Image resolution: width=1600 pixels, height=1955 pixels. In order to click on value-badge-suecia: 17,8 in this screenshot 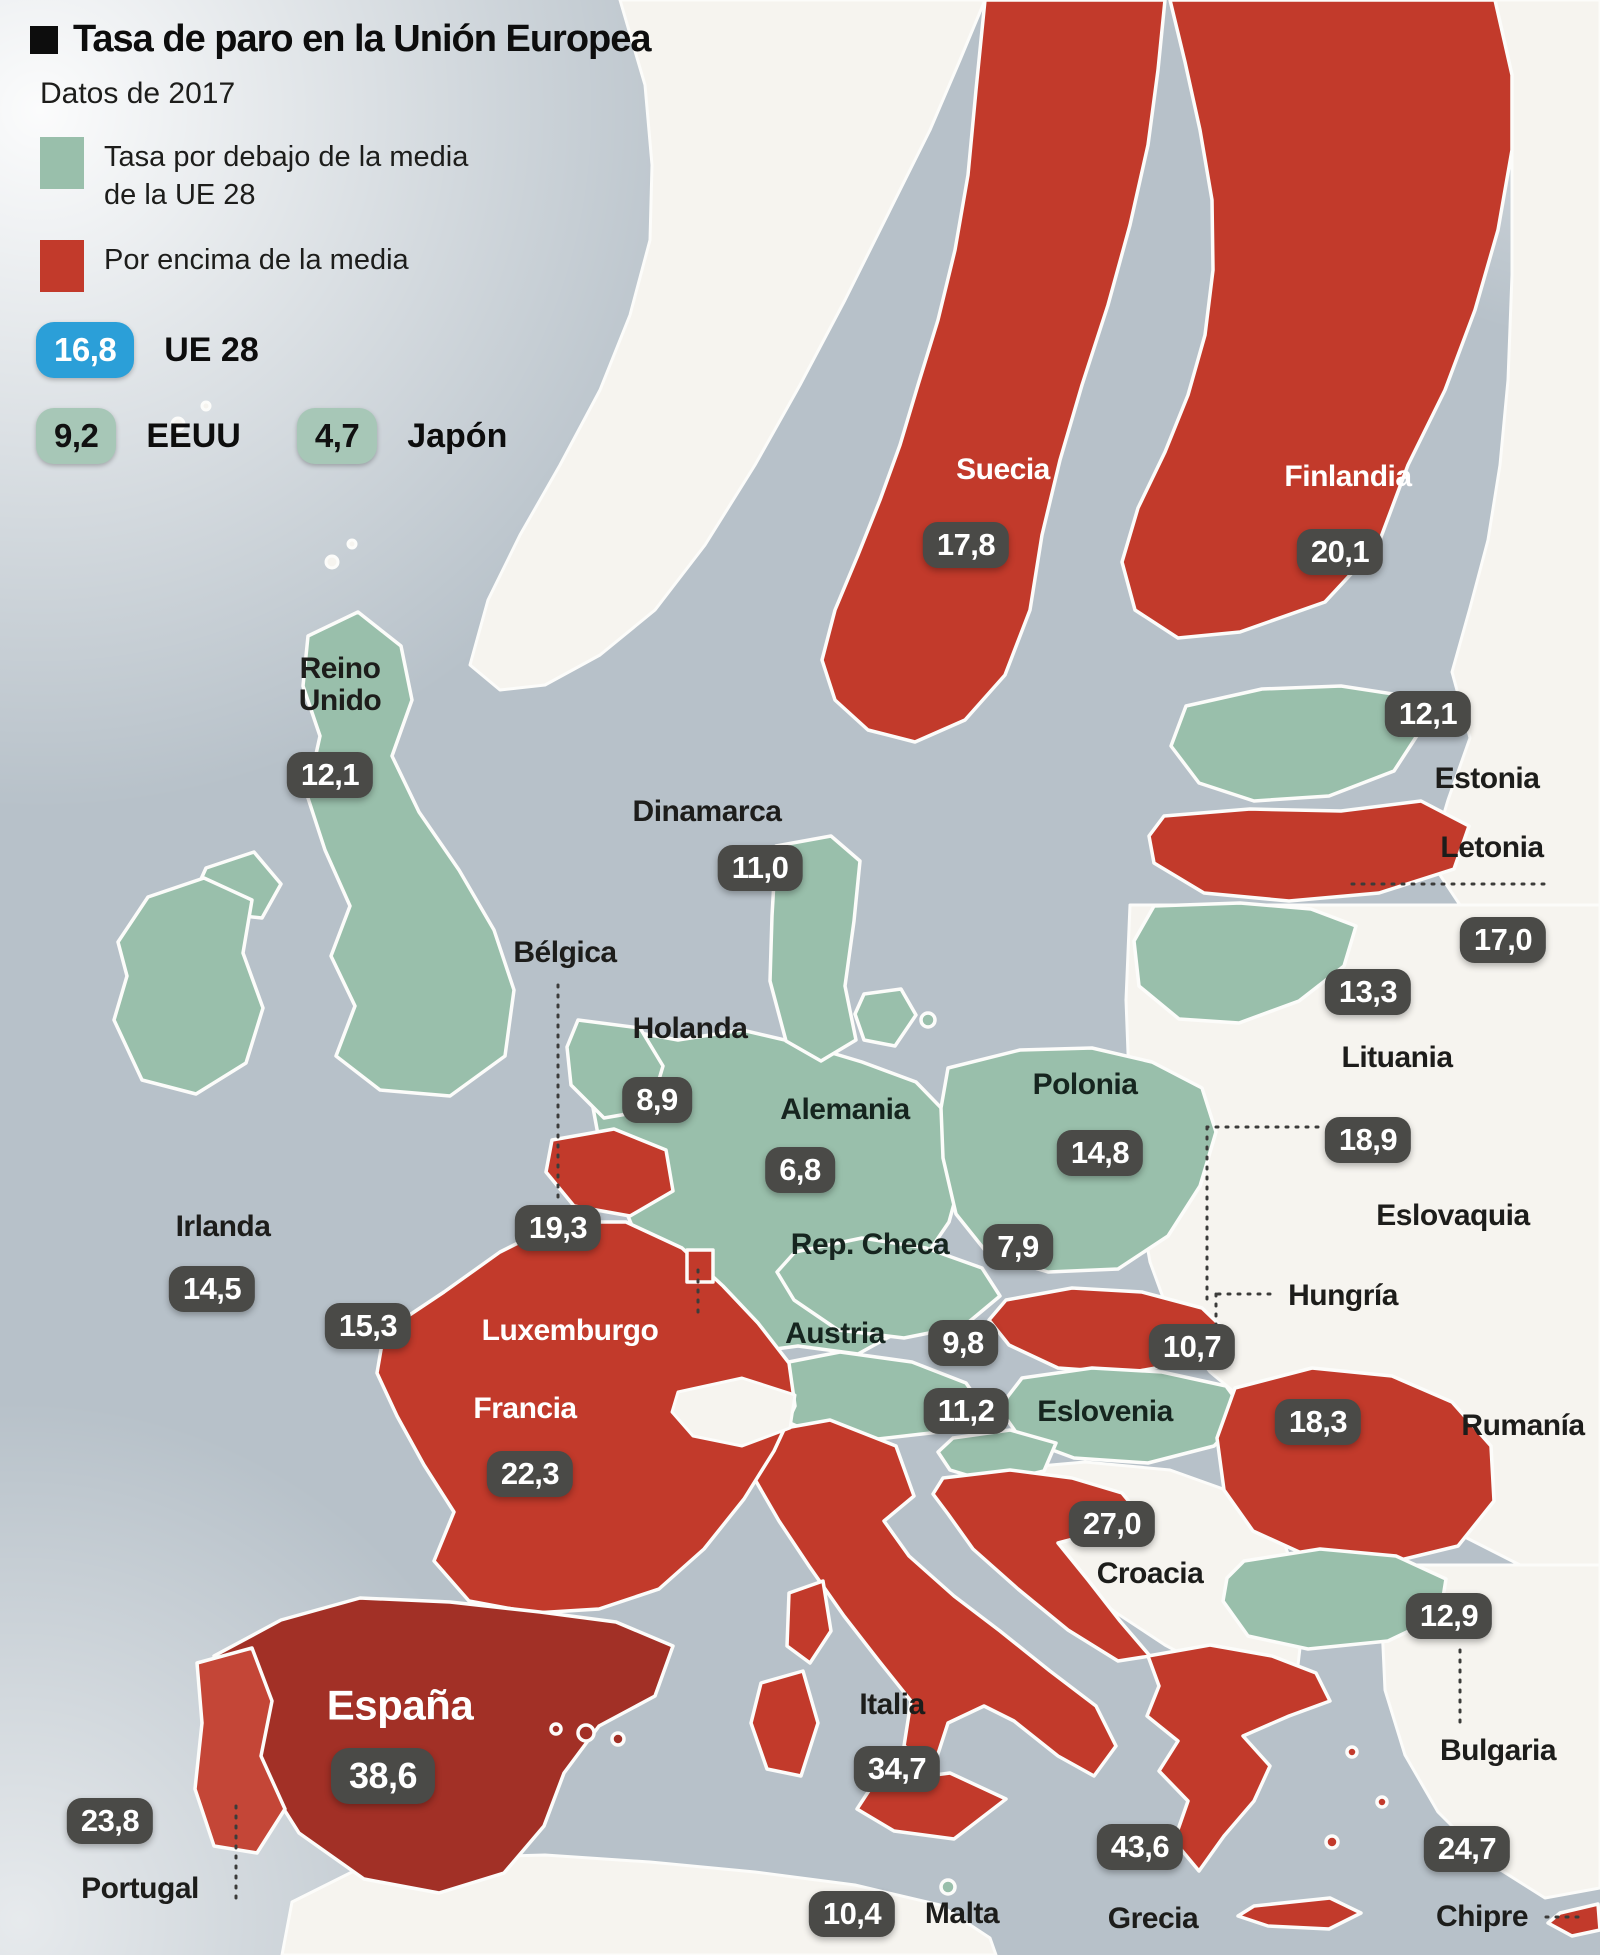, I will do `click(966, 545)`.